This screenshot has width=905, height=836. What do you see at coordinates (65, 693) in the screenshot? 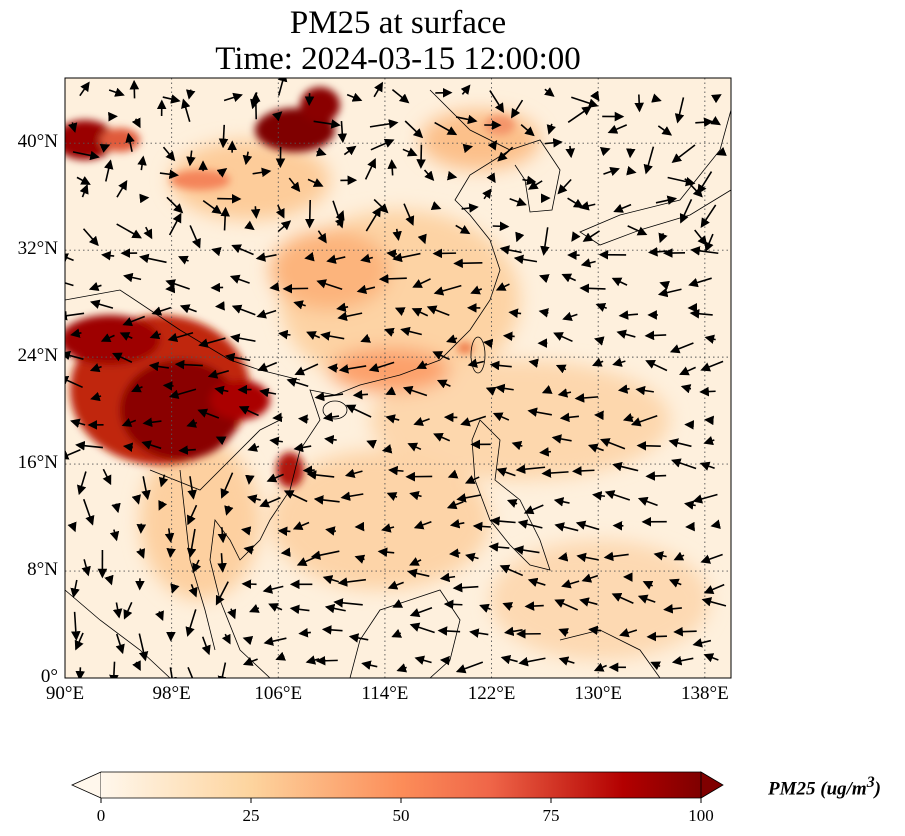
I see `lon-tick-label: 90°E` at bounding box center [65, 693].